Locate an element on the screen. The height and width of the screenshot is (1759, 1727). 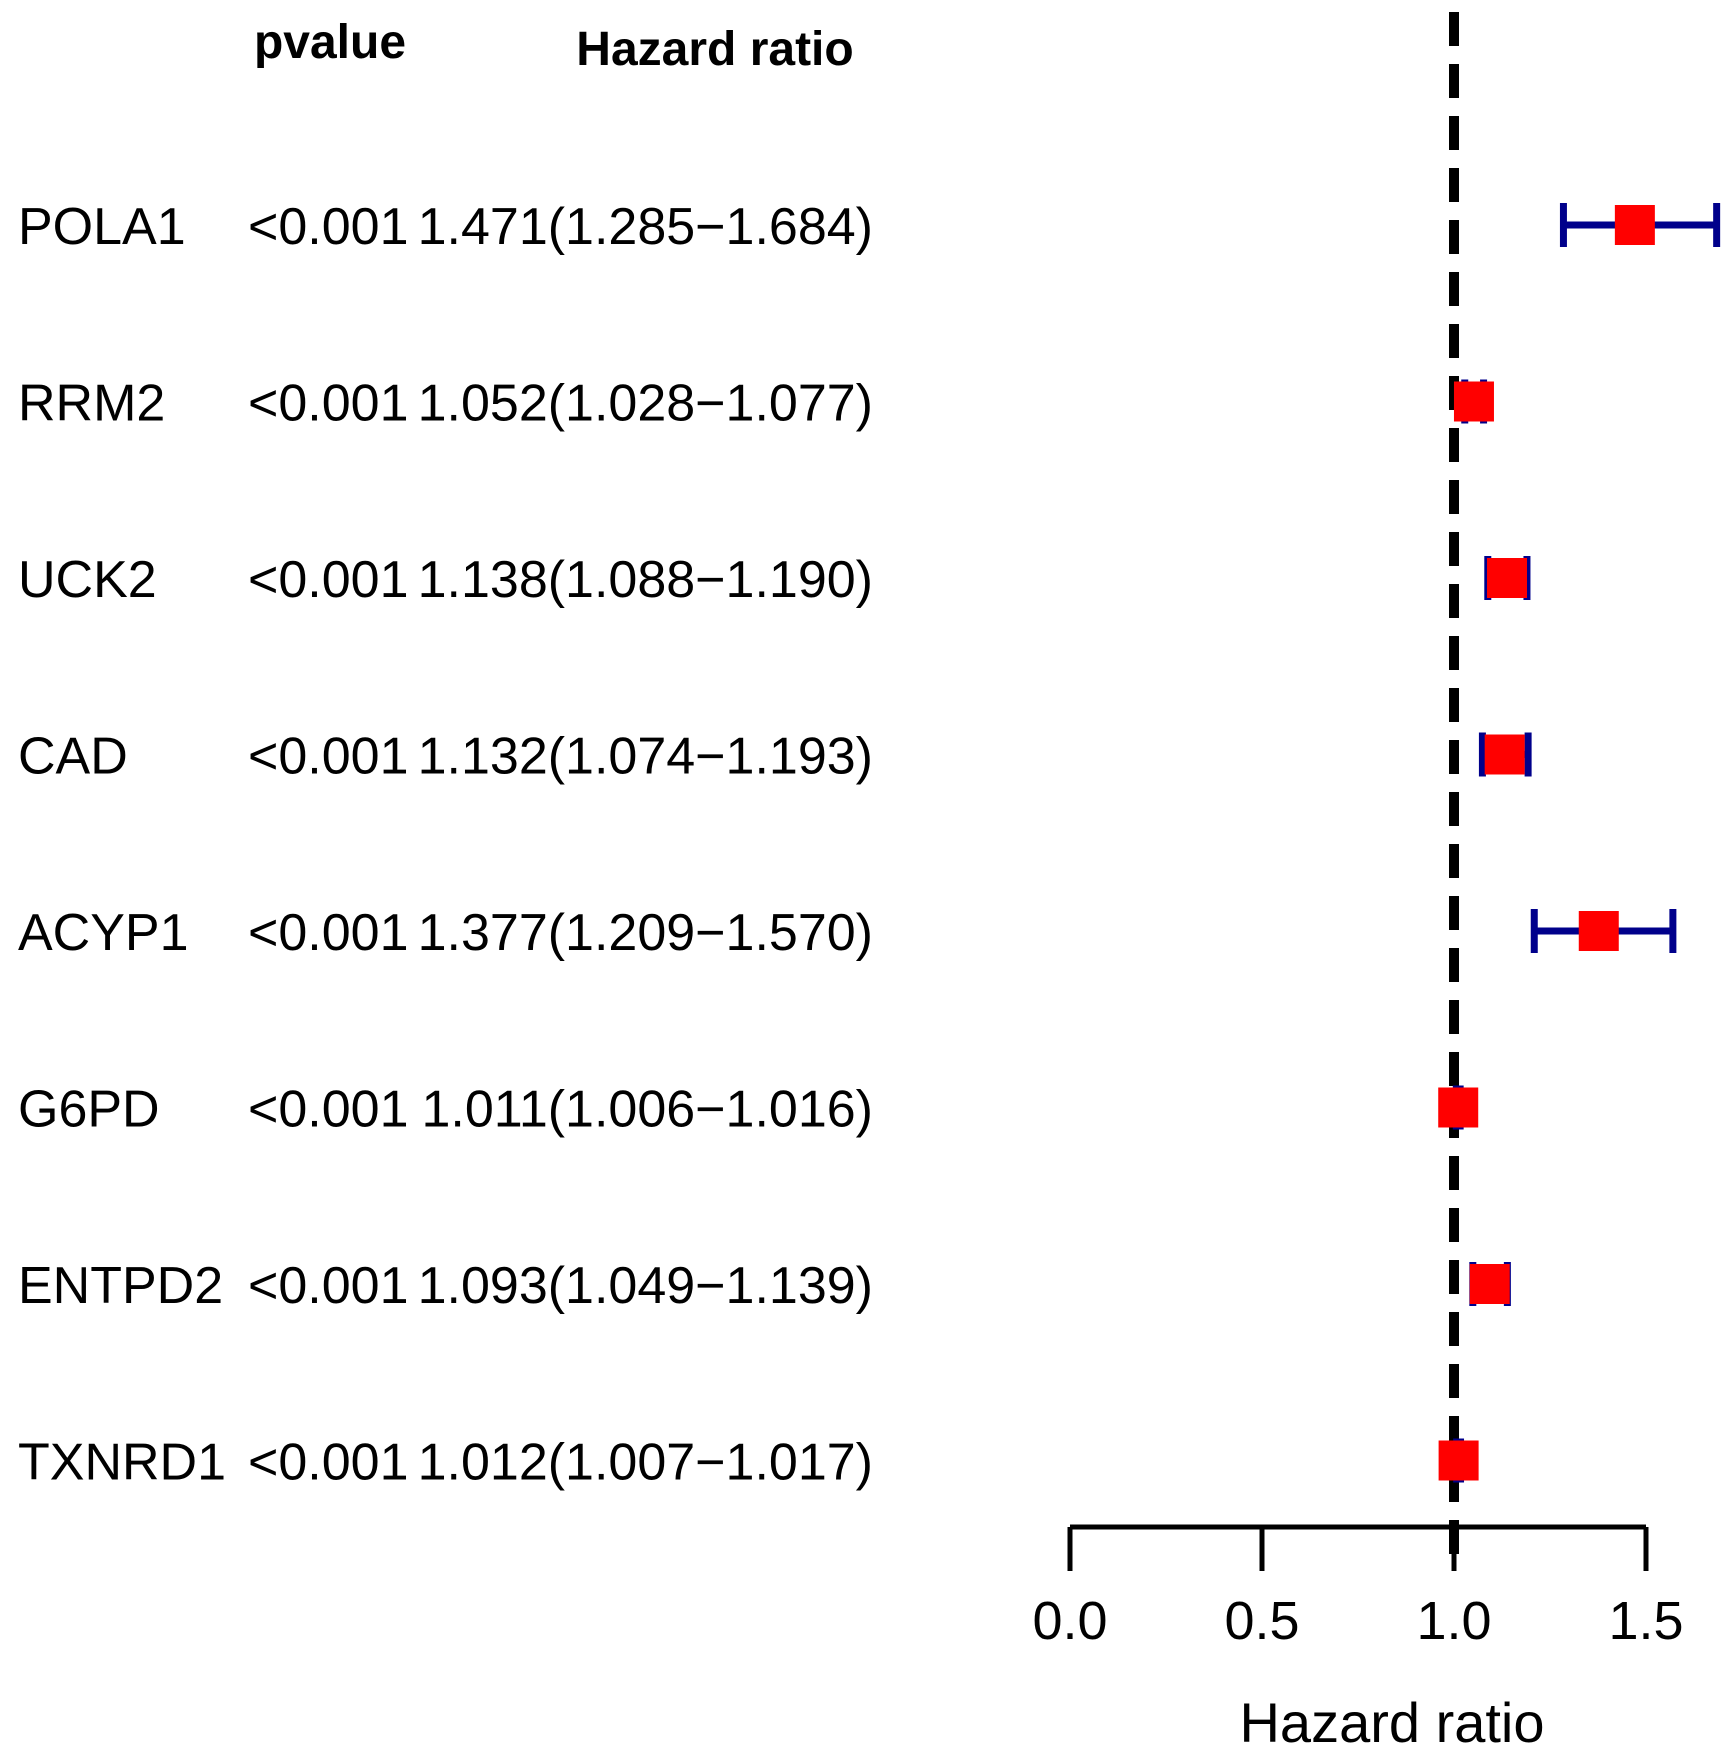
hazard-ratio-cell: 1.012(1.007−1.017) is located at coordinates (645, 1463).